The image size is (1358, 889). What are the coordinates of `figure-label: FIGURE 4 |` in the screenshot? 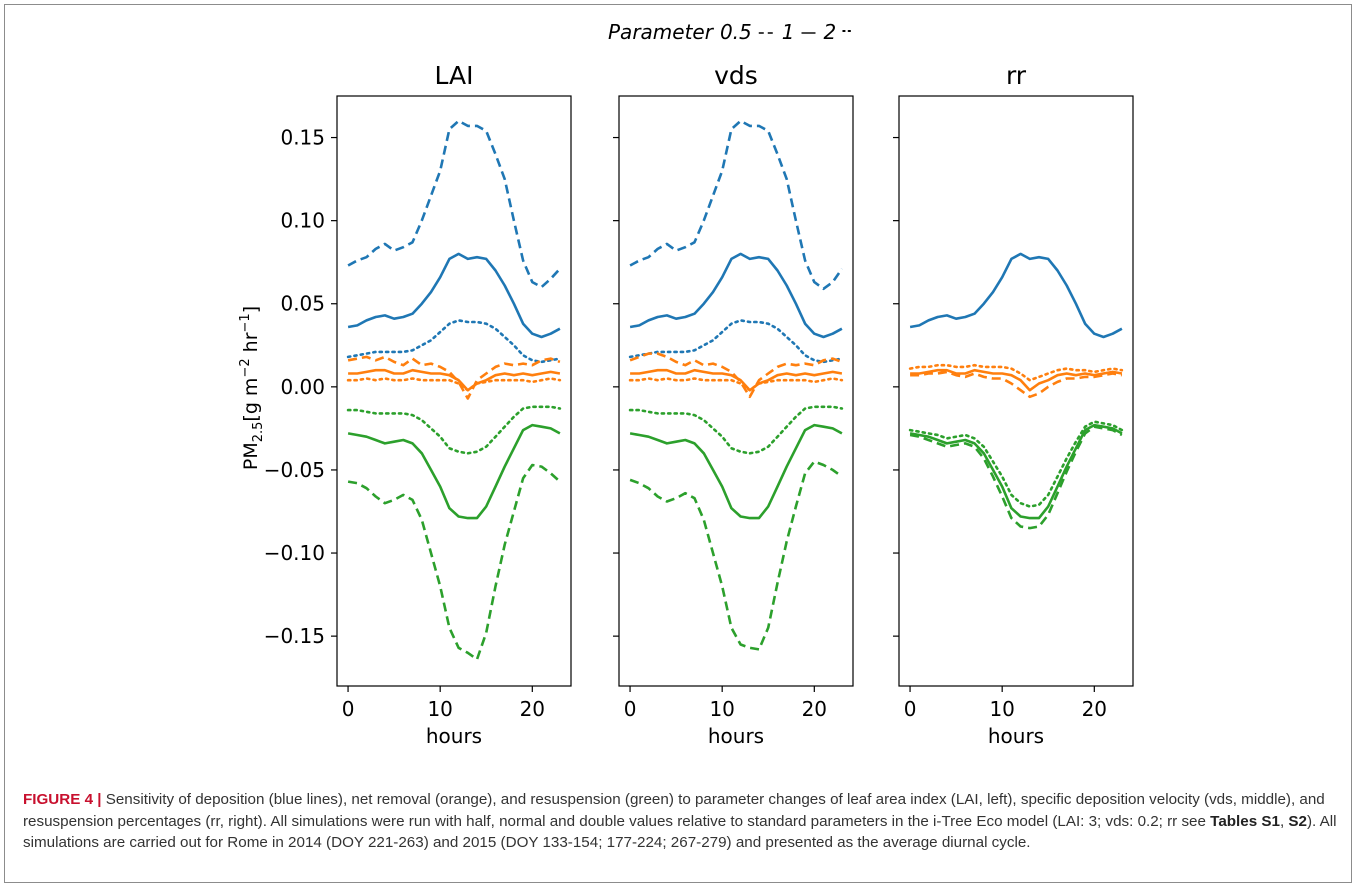 It's located at (62, 799).